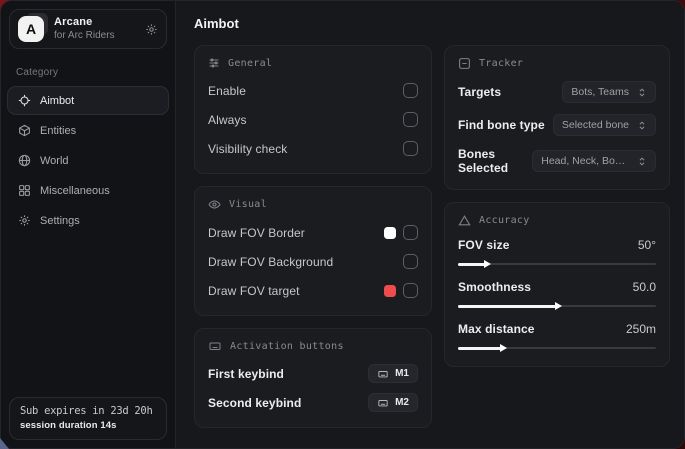 The image size is (685, 449). I want to click on sidebar-item-settings: Settings, so click(88, 220).